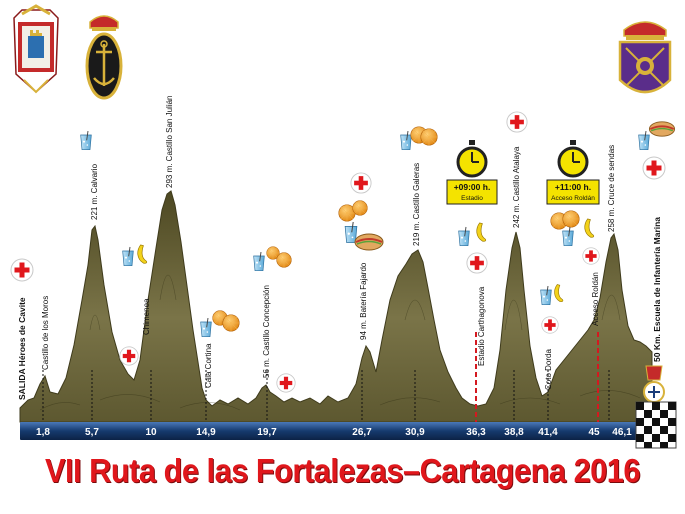 This screenshot has height=514, width=685. I want to click on waypoint-label-finish: 50 Km. Escuela de Infantería Marina, so click(657, 289).